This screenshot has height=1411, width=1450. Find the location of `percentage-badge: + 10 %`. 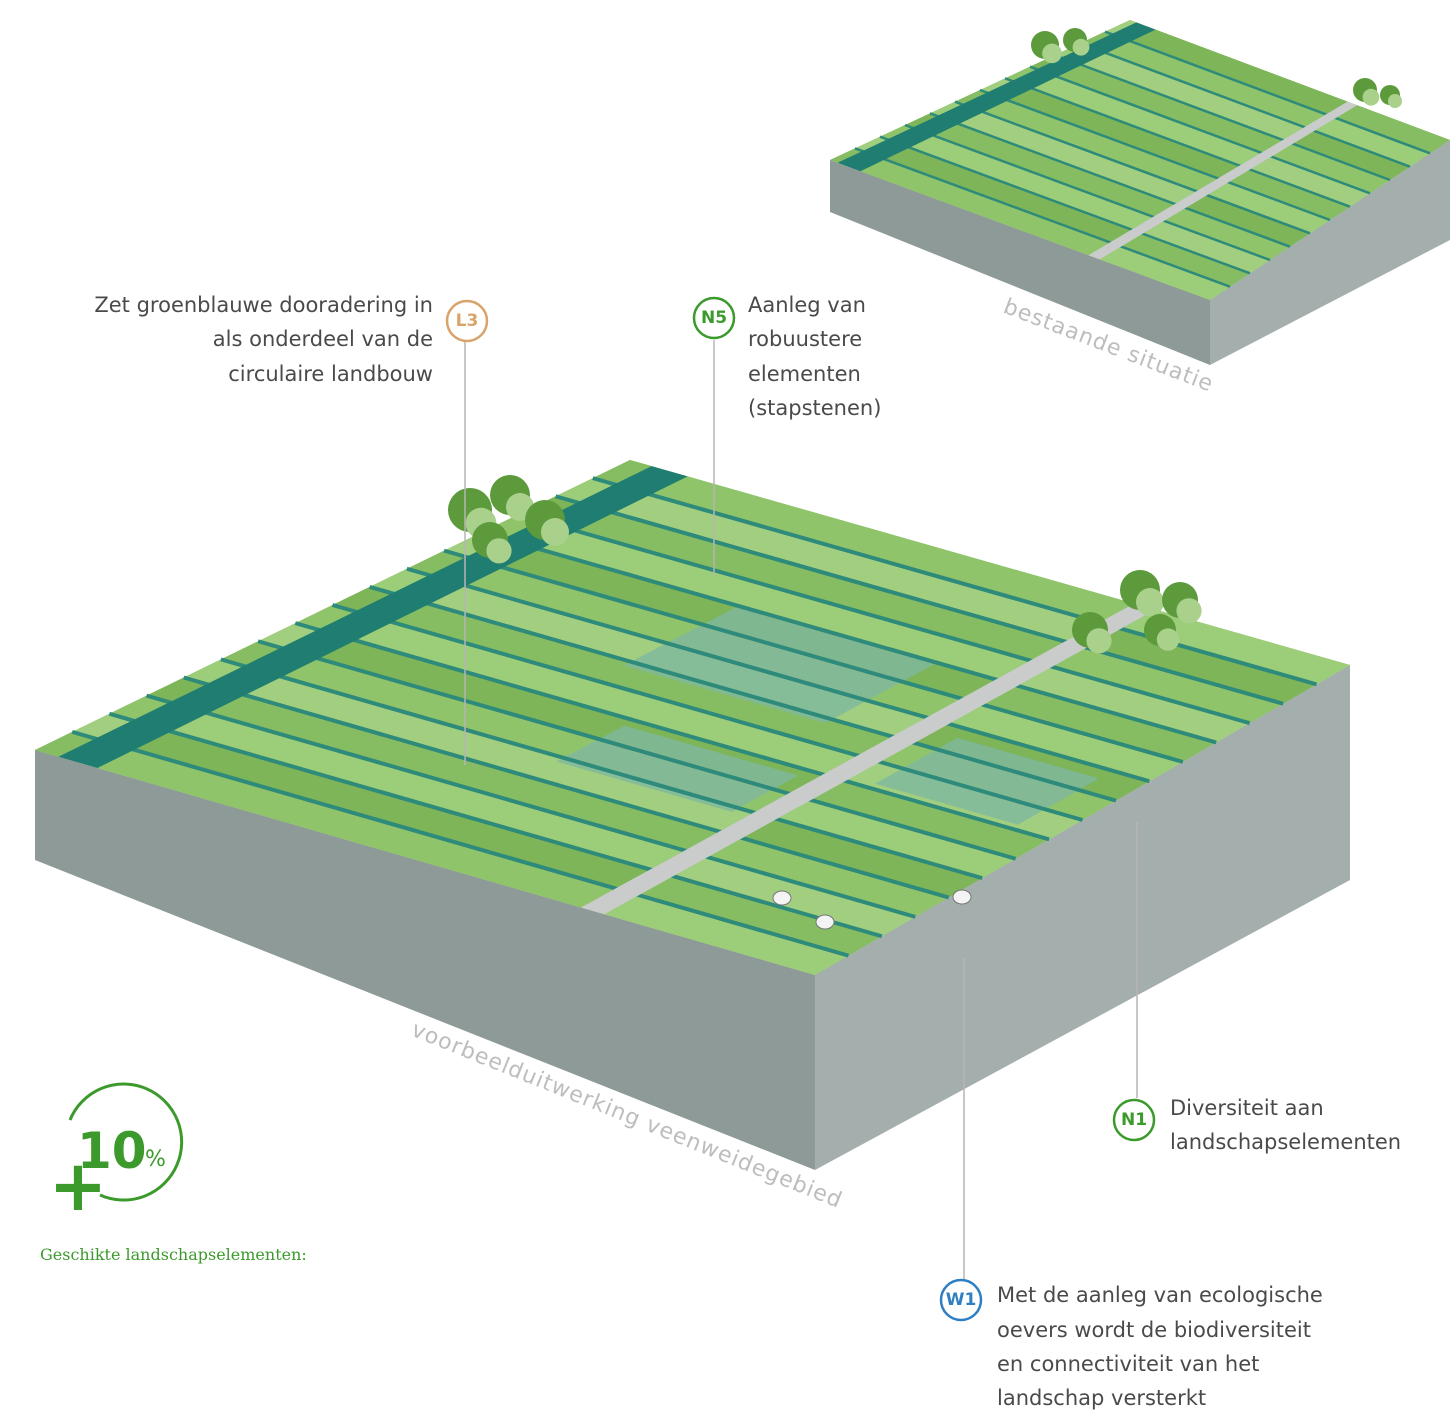

percentage-badge: + 10 % is located at coordinates (116, 1154).